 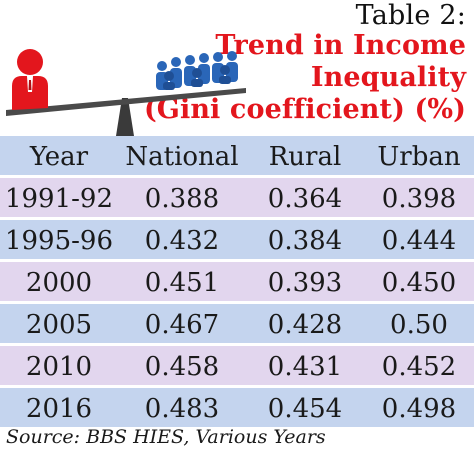 What do you see at coordinates (340, 45) in the screenshot?
I see `title-line-1: Trend in Income` at bounding box center [340, 45].